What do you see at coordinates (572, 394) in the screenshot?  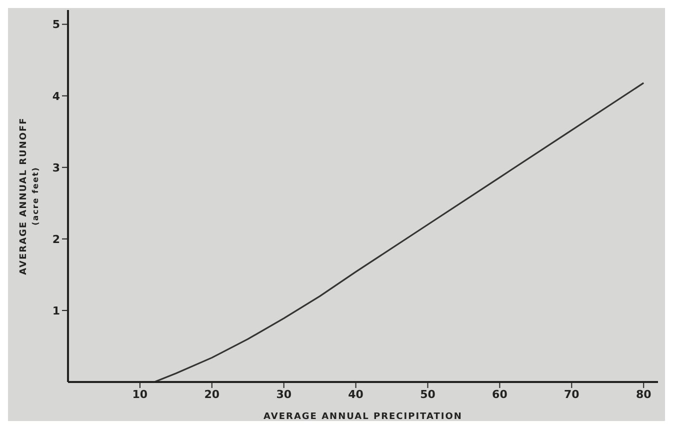 I see `x-tick-label: 70` at bounding box center [572, 394].